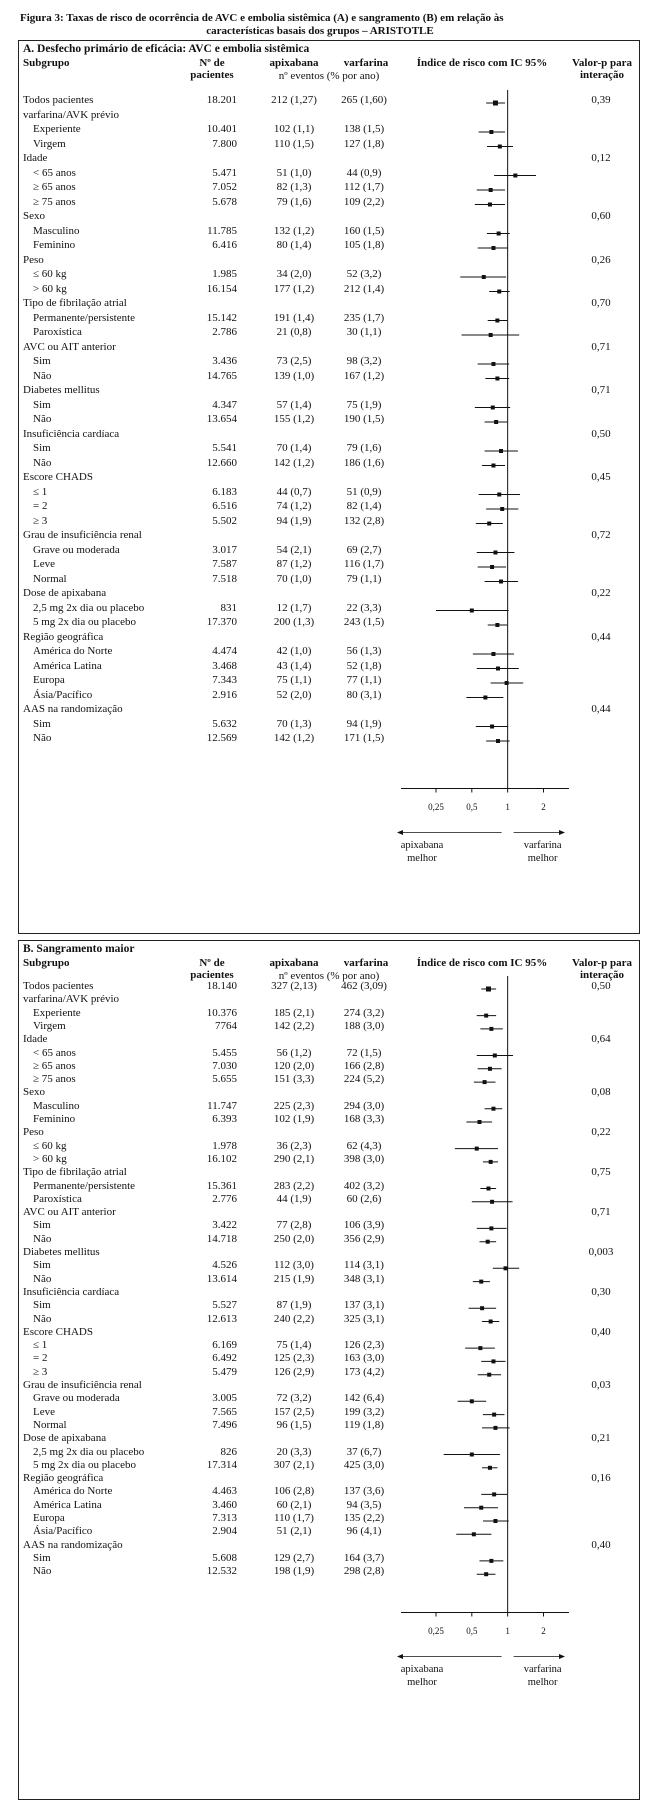  Describe the element at coordinates (602, 69) in the screenshot. I see `panel-a-header-p: Valor-p para interação` at that location.